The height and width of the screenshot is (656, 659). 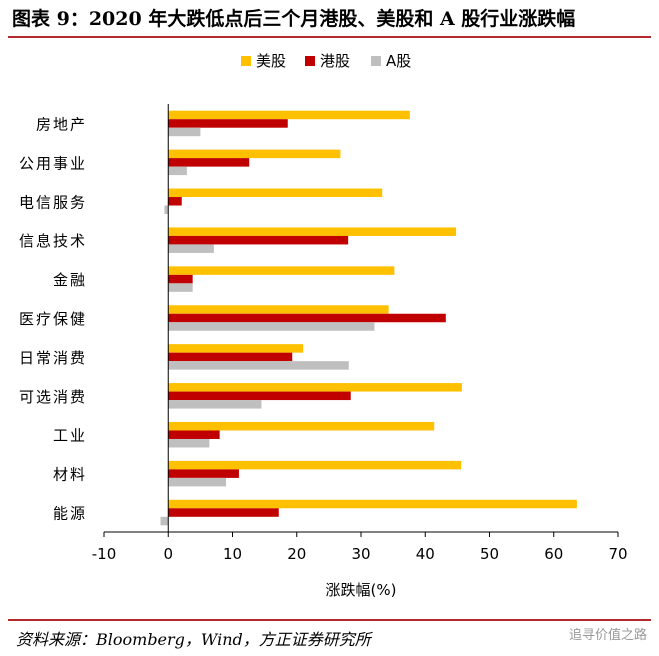 I want to click on x-tick-label-6: 50, so click(x=489, y=554).